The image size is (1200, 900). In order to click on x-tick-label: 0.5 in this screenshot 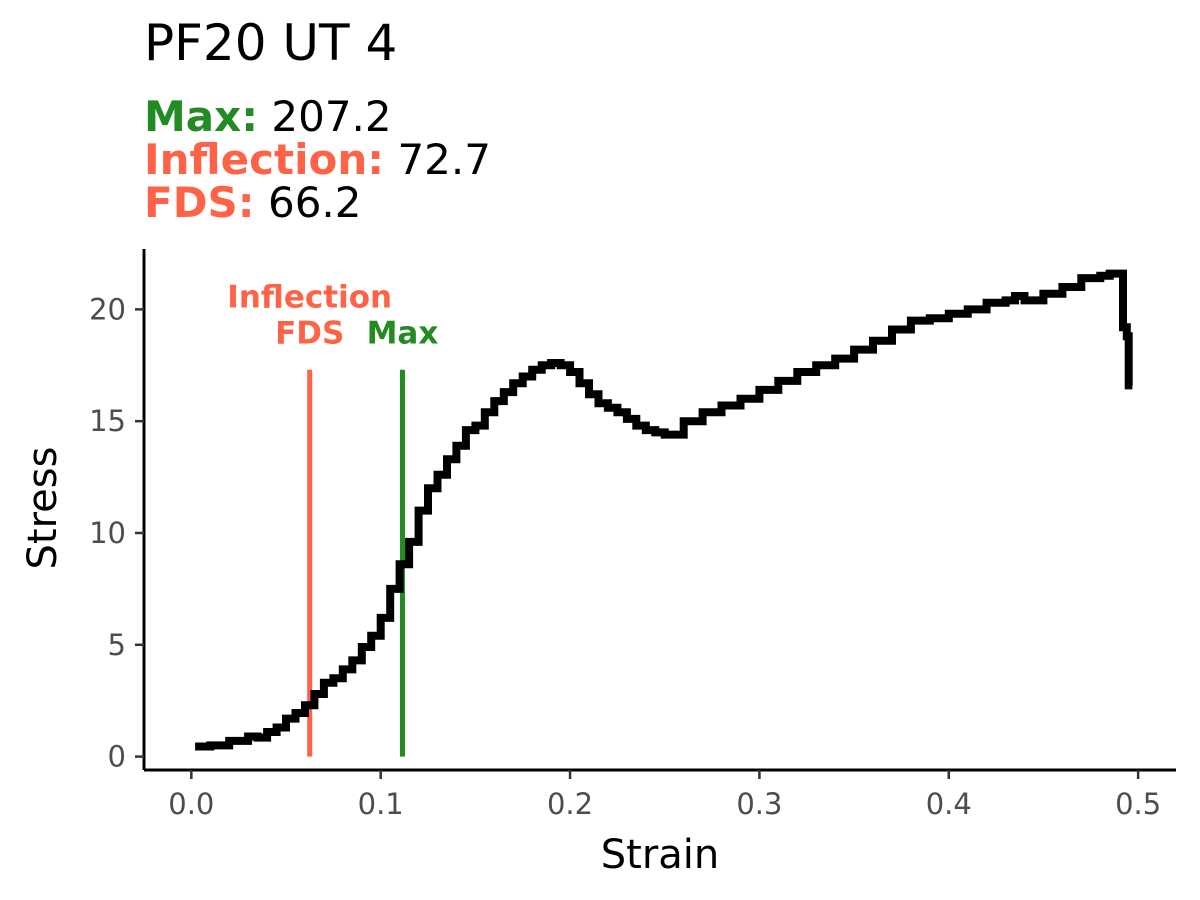, I will do `click(1138, 804)`.